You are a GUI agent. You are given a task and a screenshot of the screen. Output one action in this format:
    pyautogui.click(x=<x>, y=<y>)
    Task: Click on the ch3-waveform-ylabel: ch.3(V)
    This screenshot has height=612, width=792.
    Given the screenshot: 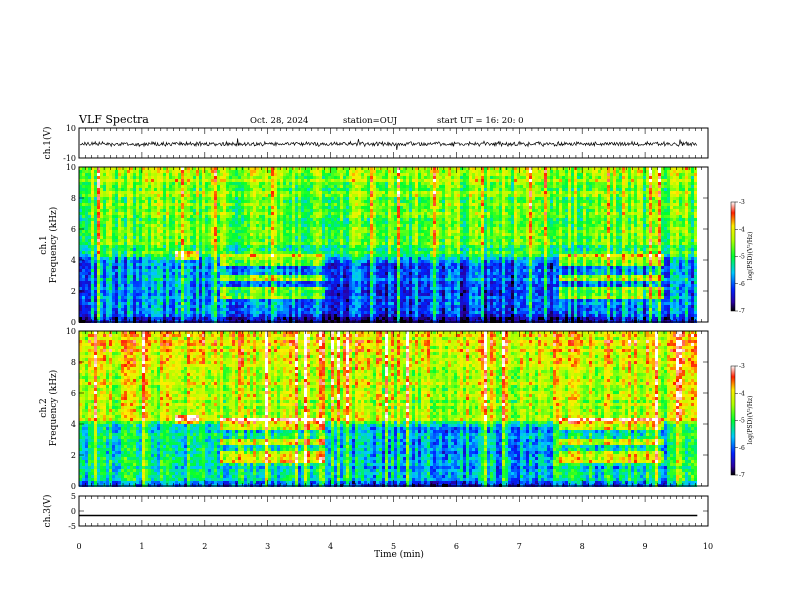 What is the action you would take?
    pyautogui.click(x=47, y=511)
    